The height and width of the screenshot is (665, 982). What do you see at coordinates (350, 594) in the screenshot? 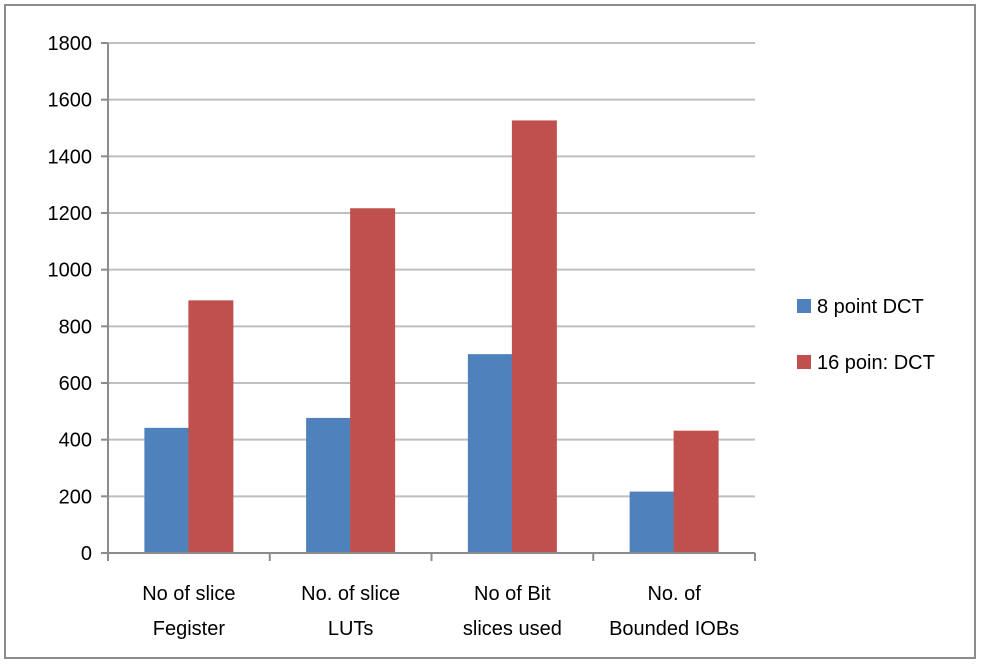
I see `category-label: No. of slice` at bounding box center [350, 594].